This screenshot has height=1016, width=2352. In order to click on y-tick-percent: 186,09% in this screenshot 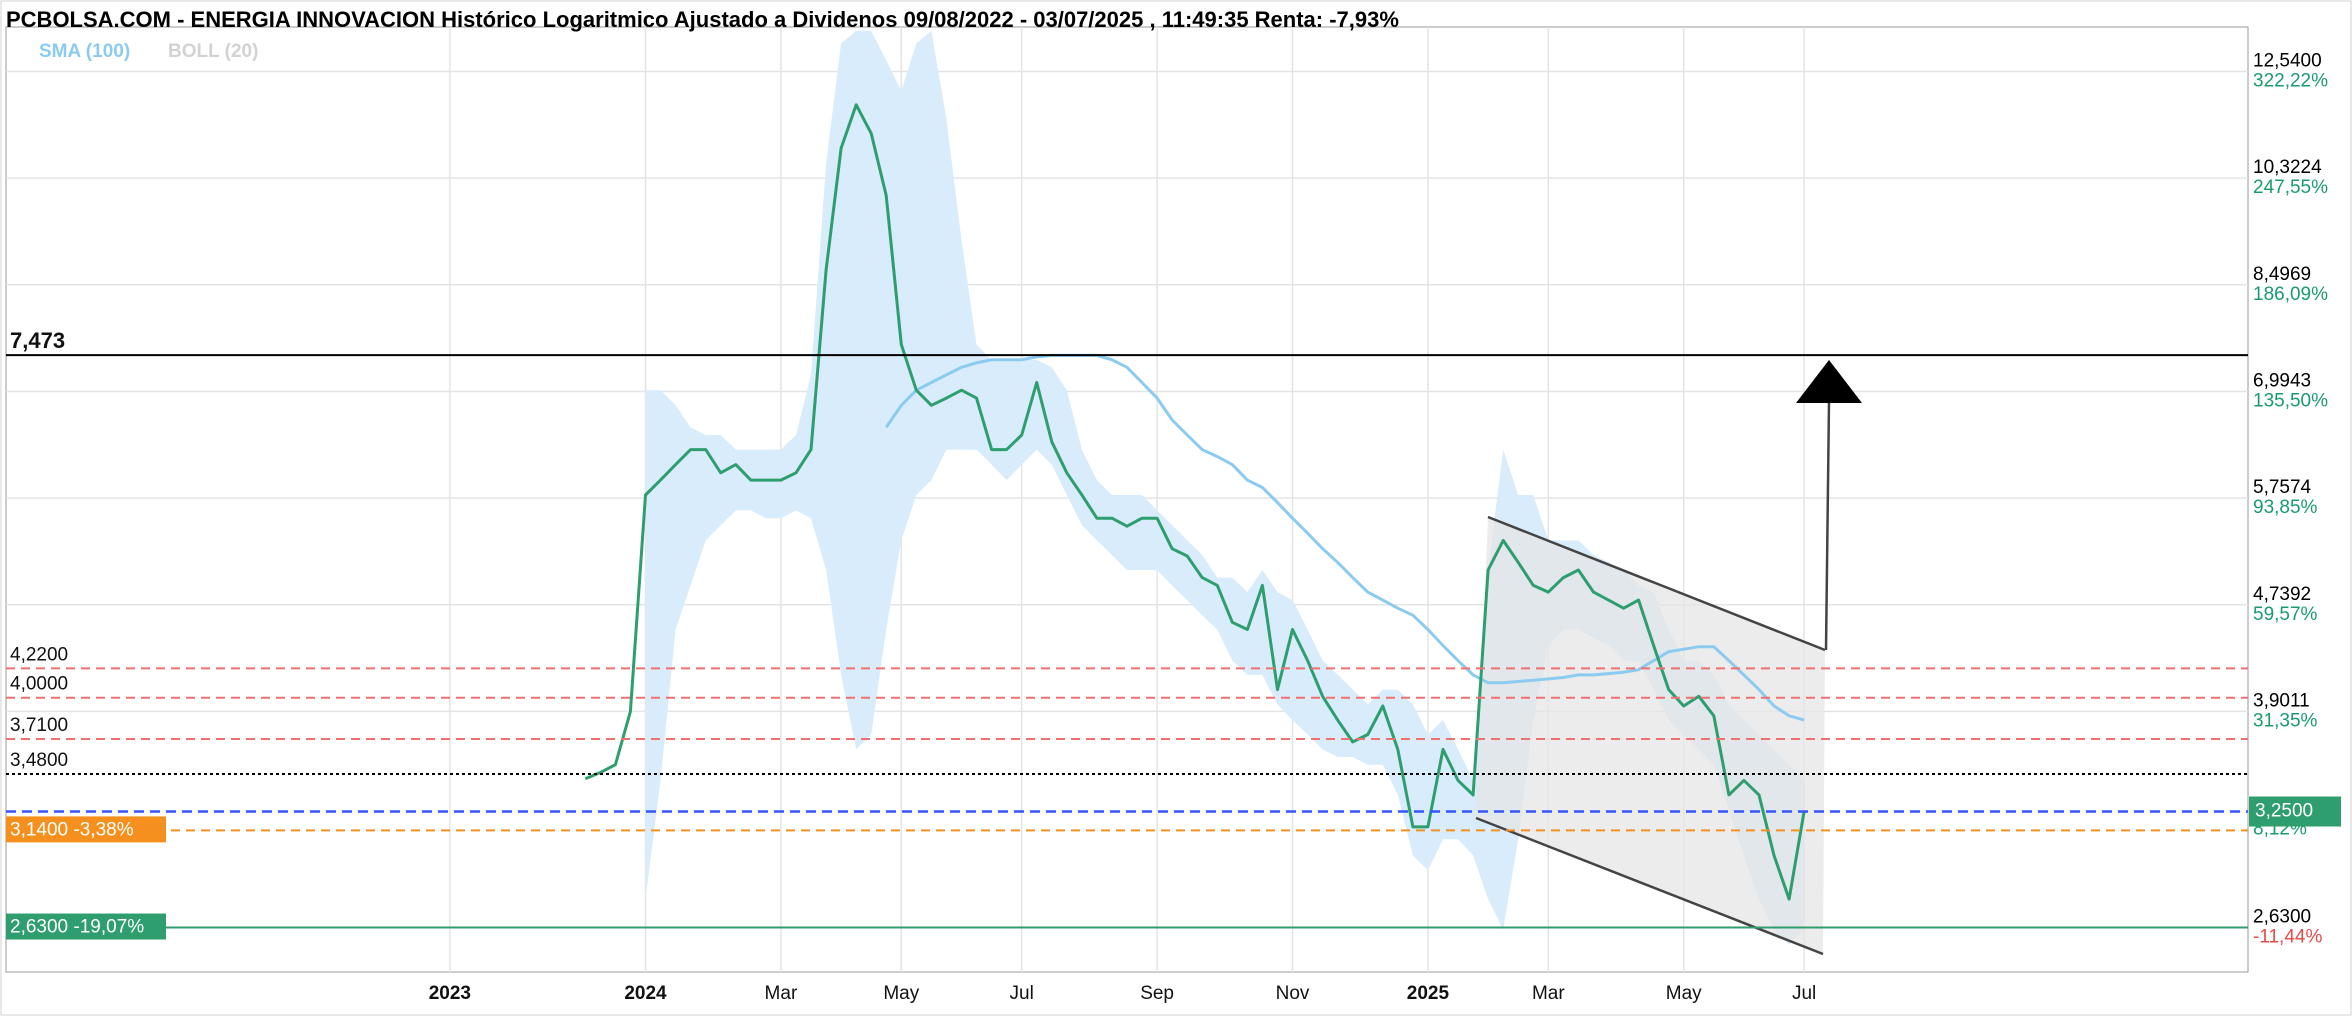, I will do `click(2290, 294)`.